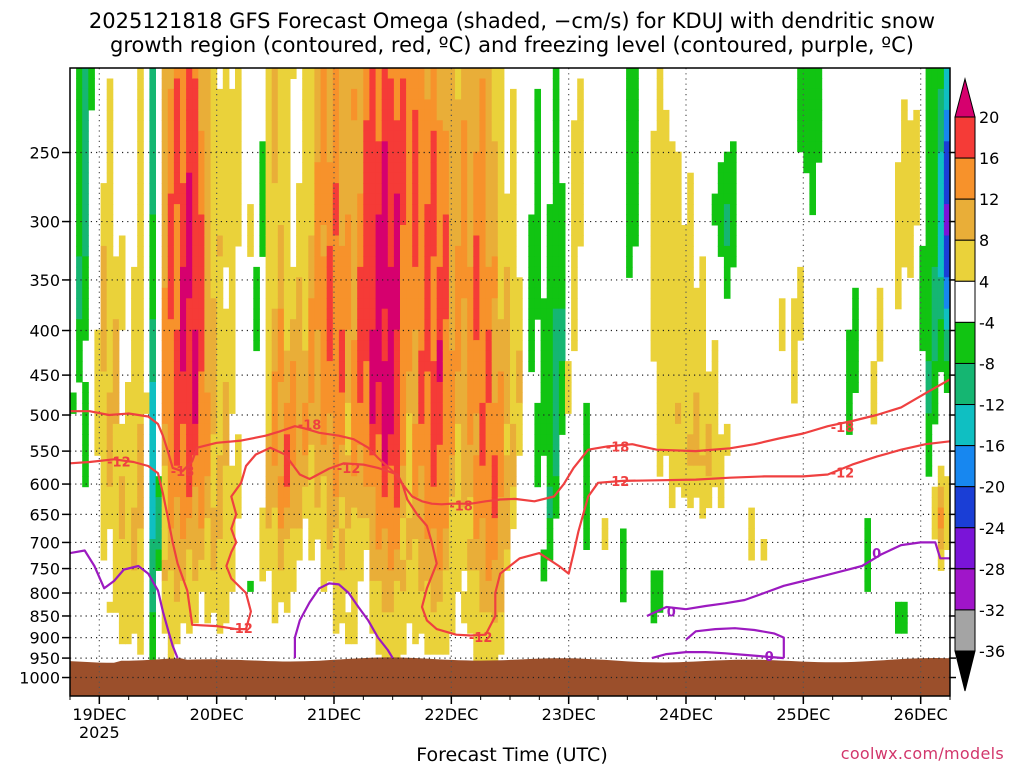 Image resolution: width=1024 pixels, height=768 pixels. What do you see at coordinates (992, 528) in the screenshot?
I see `colorbar-tick-label: -24` at bounding box center [992, 528].